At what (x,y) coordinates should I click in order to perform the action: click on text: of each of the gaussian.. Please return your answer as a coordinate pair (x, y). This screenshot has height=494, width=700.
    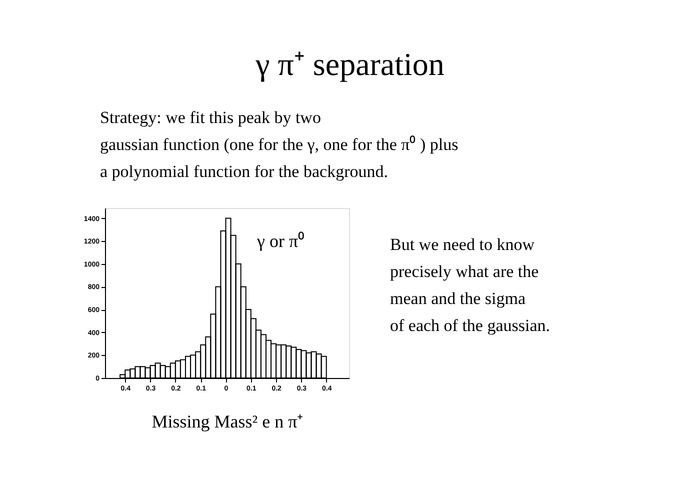
    Looking at the image, I should click on (470, 325).